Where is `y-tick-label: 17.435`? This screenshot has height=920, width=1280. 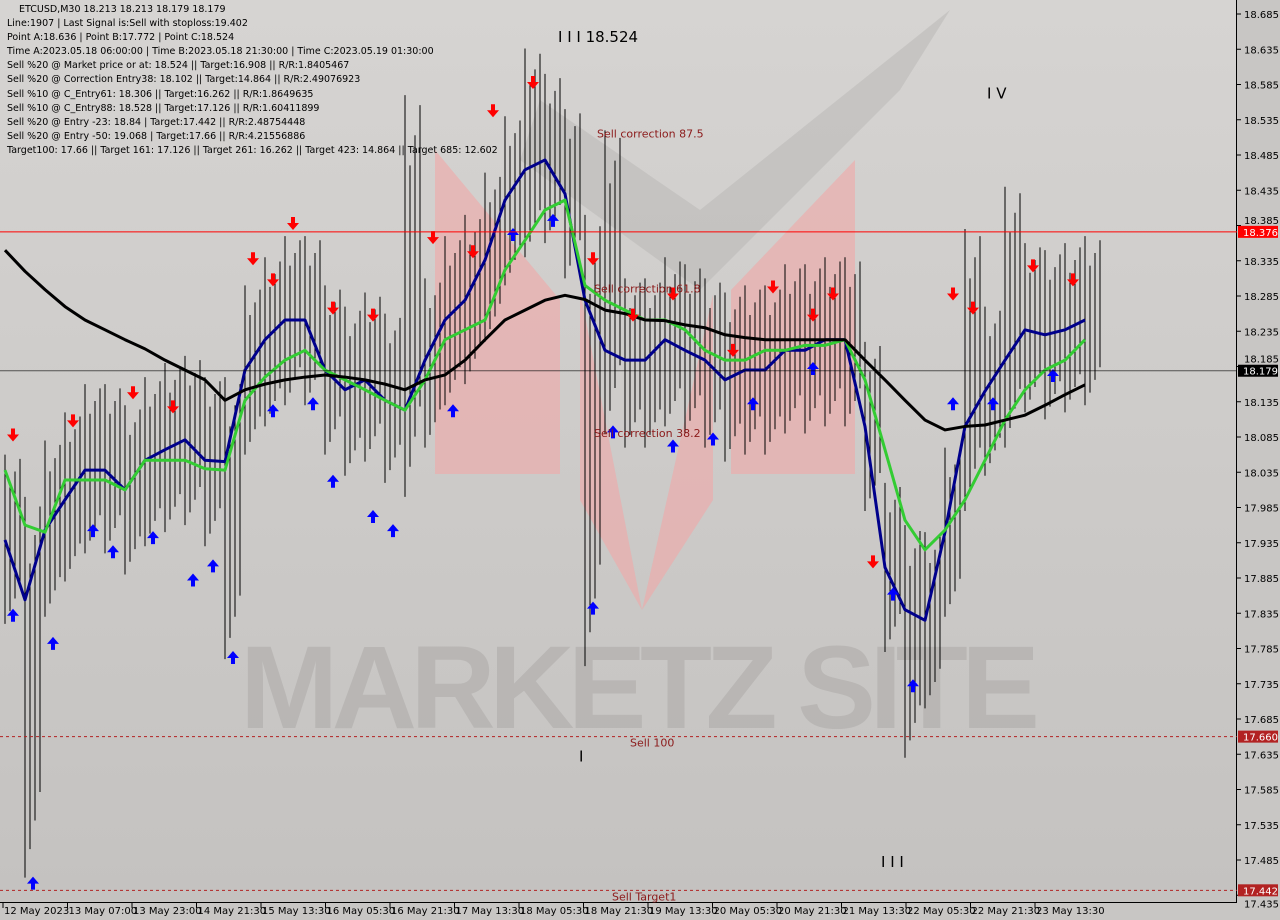
y-tick-label: 17.435 is located at coordinates (1261, 904).